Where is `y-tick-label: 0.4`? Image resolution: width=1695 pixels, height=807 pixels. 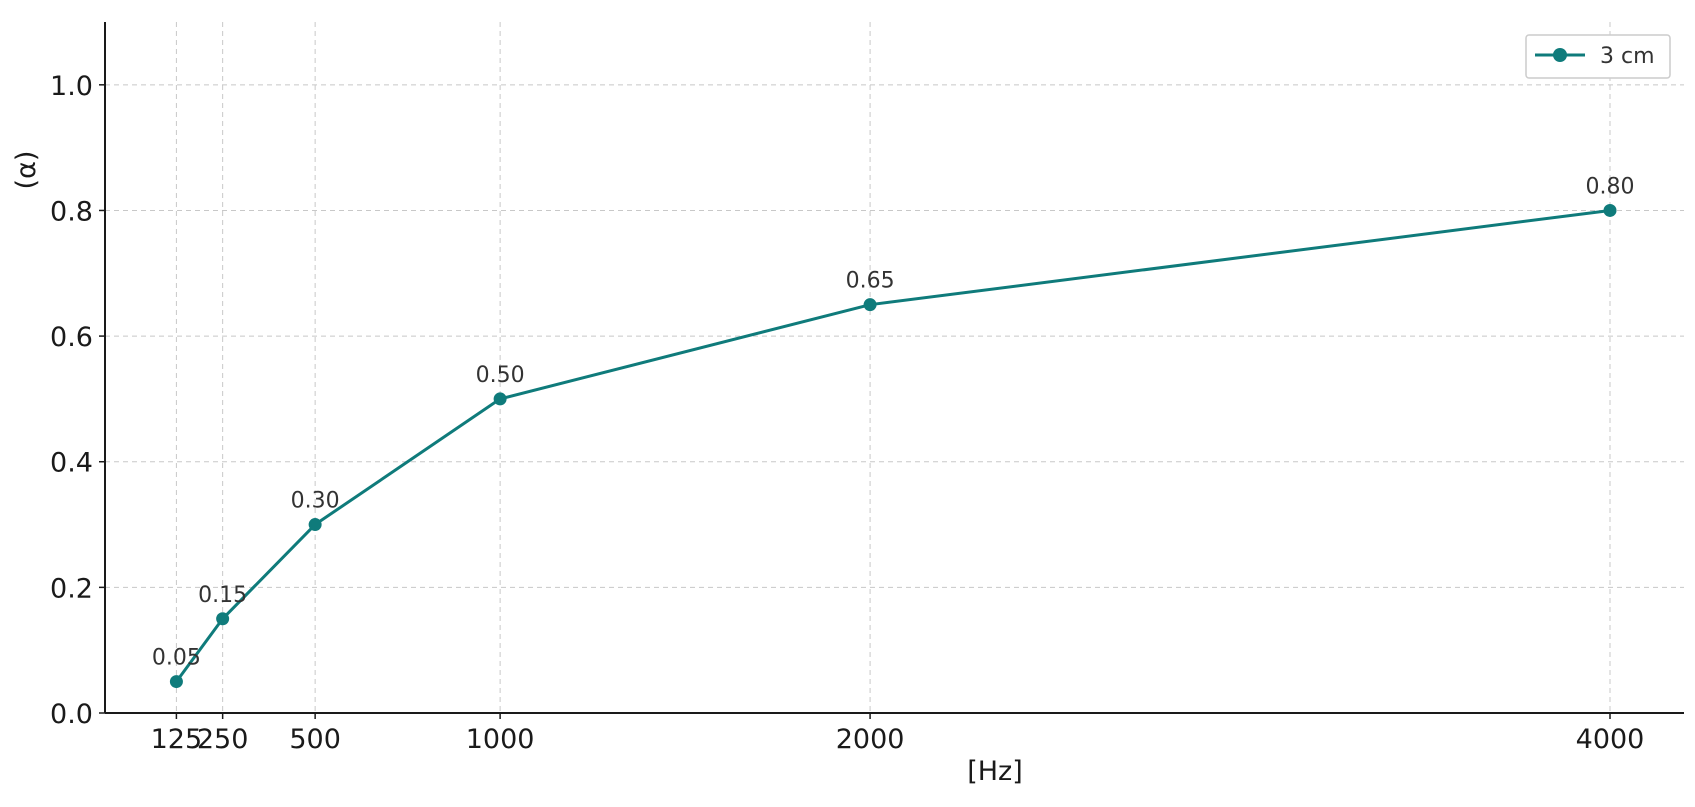 y-tick-label: 0.4 is located at coordinates (71, 463).